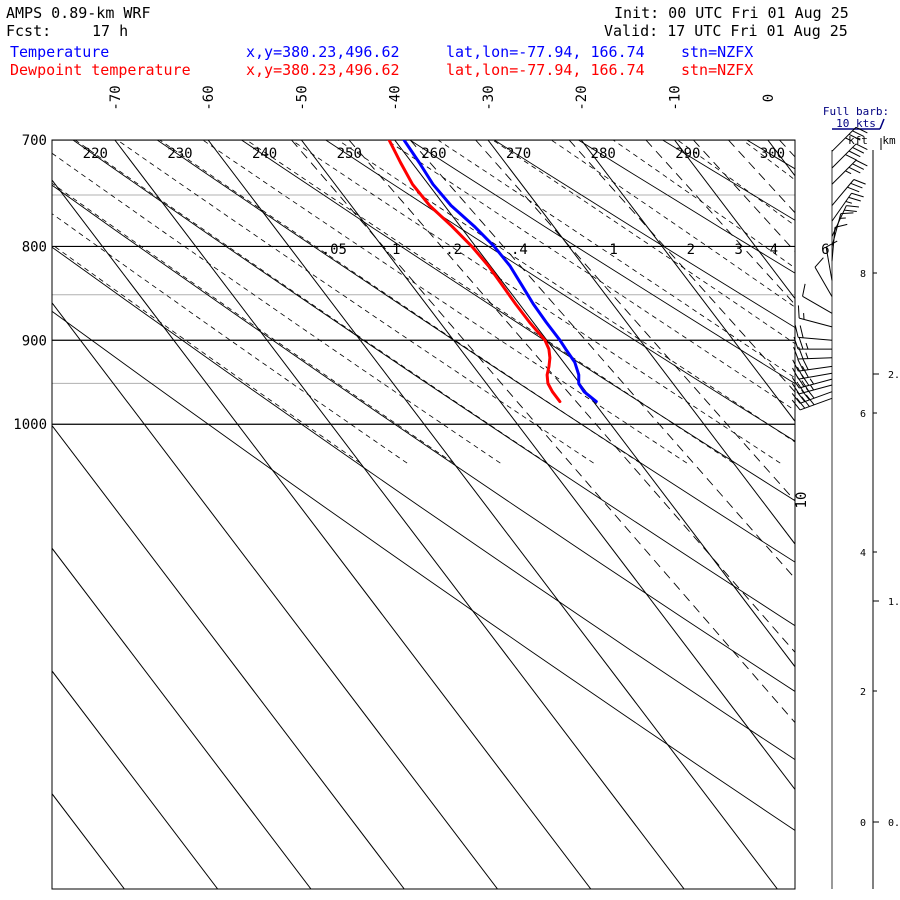 The height and width of the screenshot is (900, 900). I want to click on dry-adiabat-label: 260, so click(433, 154).